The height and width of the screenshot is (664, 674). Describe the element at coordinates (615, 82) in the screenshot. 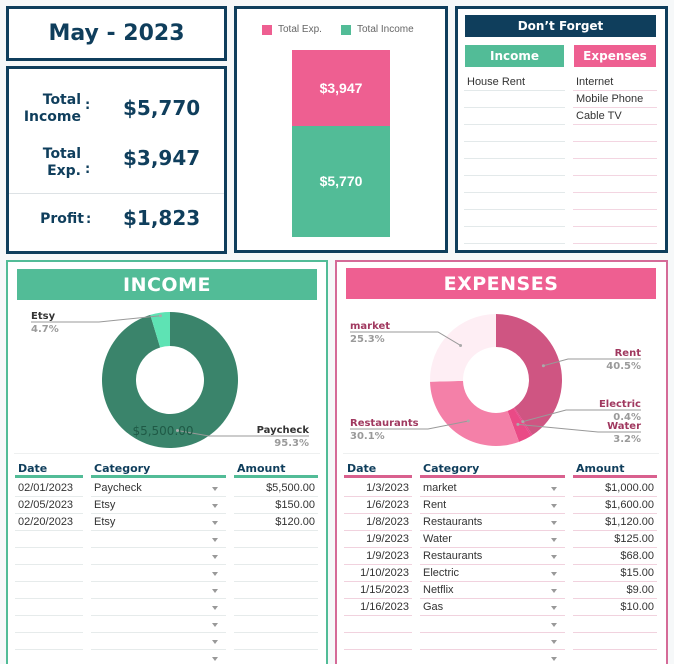

I see `dont-forget-item: Internet` at that location.